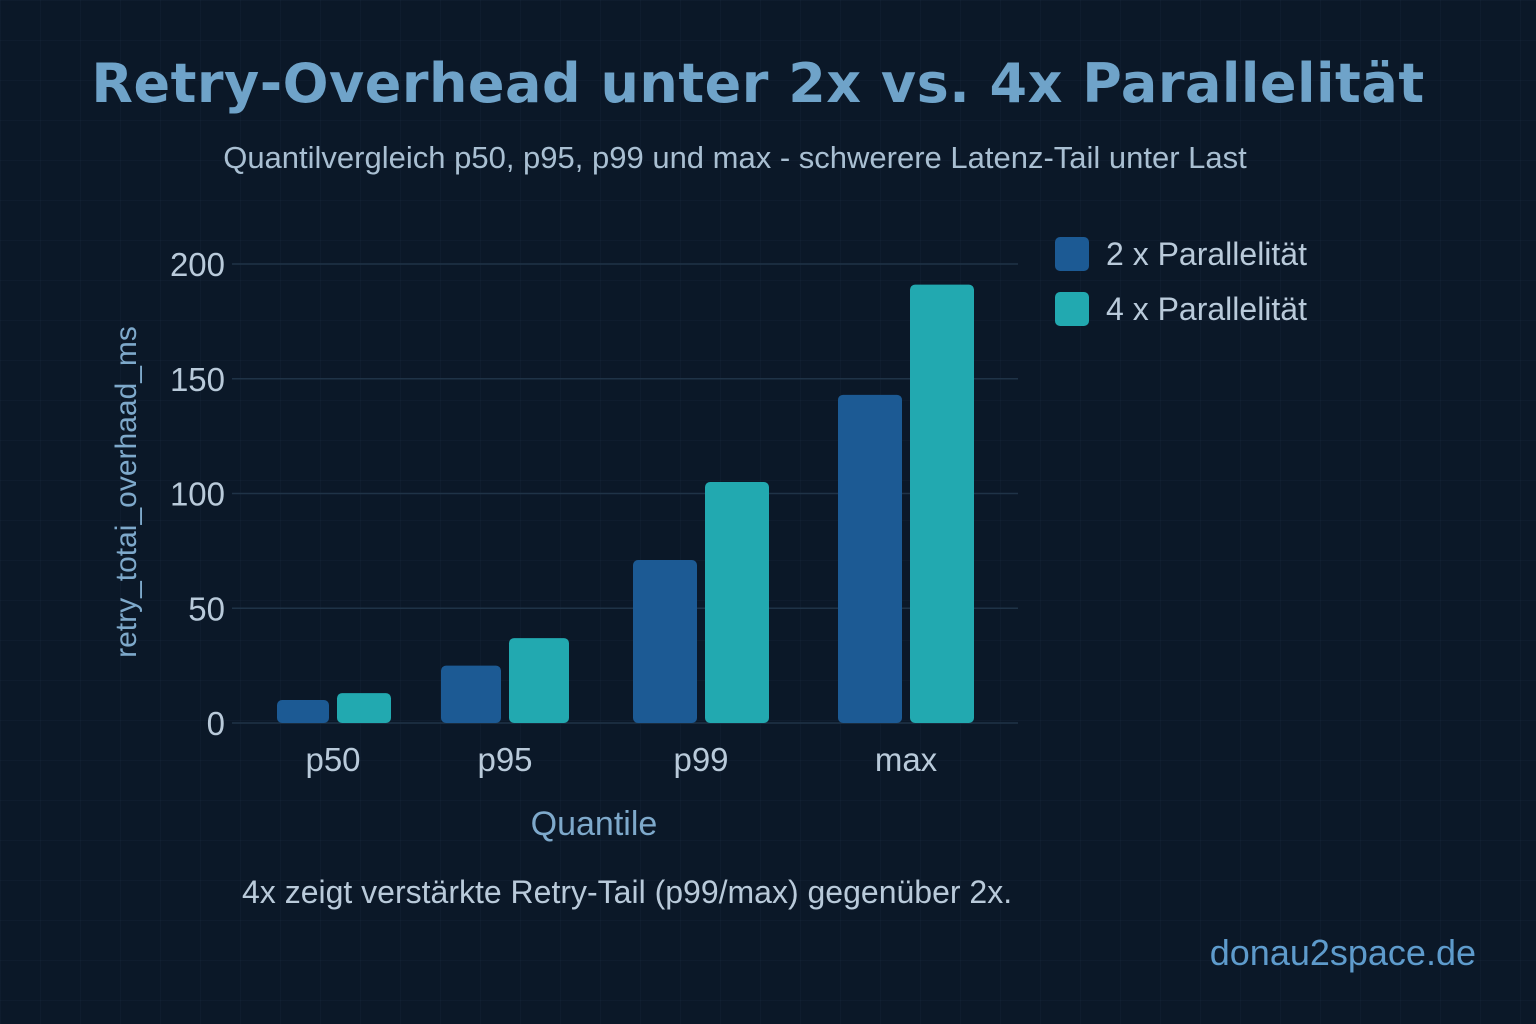 The height and width of the screenshot is (1024, 1536). Describe the element at coordinates (303, 711) in the screenshot. I see `bar-p50-2x` at that location.